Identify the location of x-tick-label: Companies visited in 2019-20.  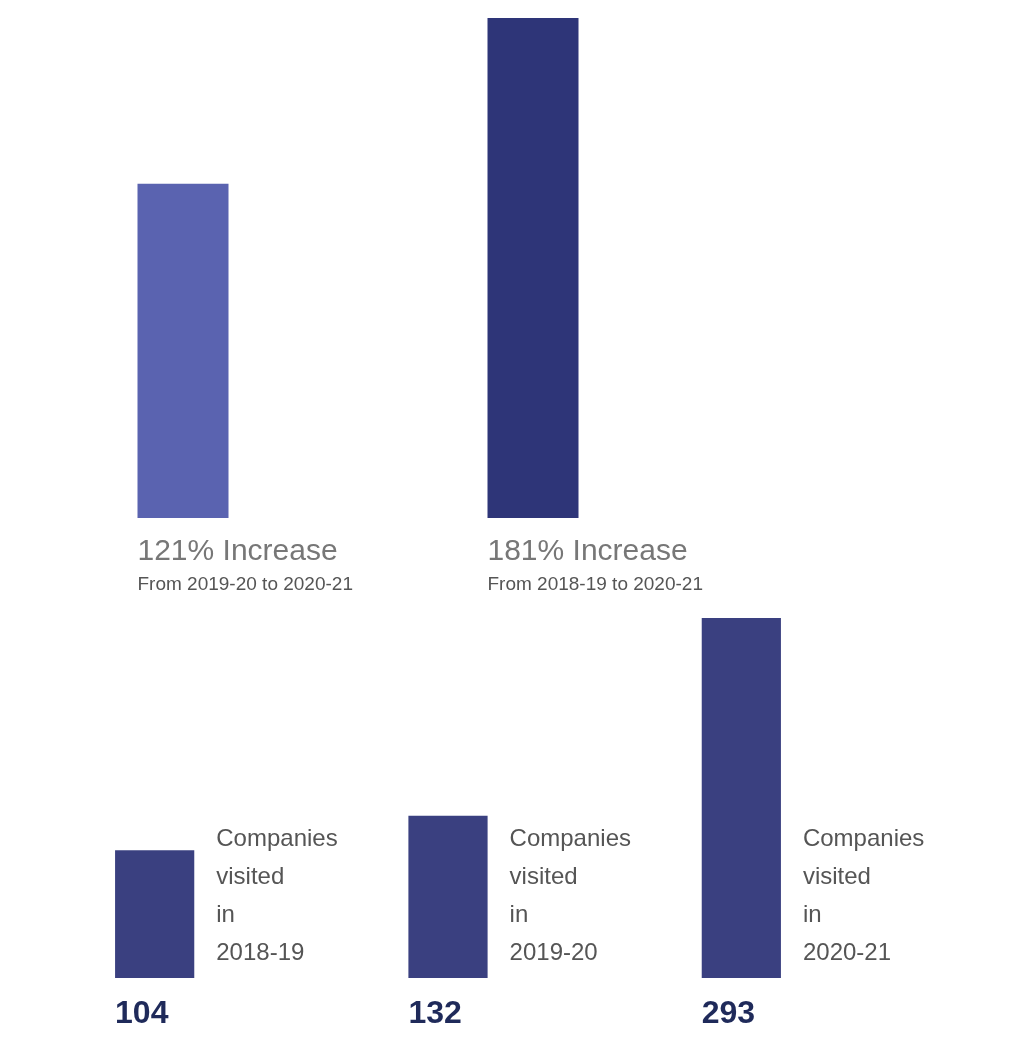
(570, 894).